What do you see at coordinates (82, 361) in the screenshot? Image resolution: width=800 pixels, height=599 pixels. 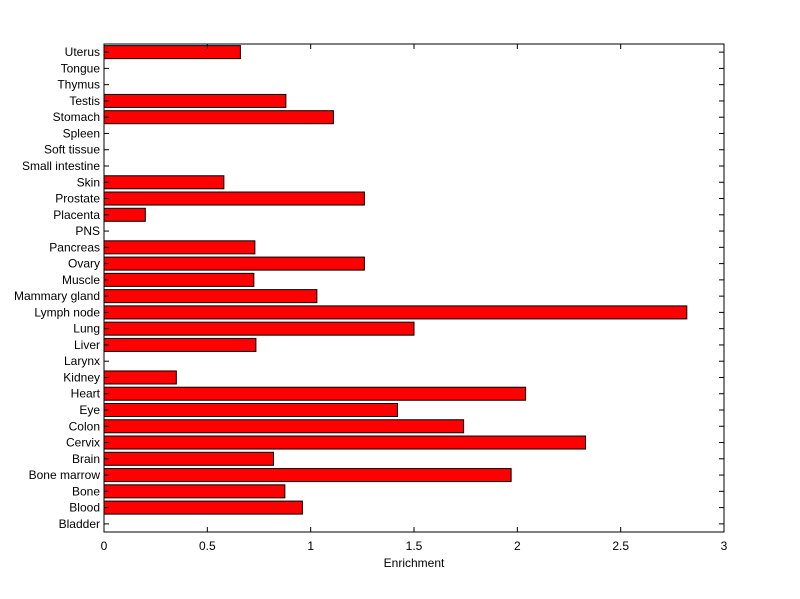 I see `y-tick-label: Larynx` at bounding box center [82, 361].